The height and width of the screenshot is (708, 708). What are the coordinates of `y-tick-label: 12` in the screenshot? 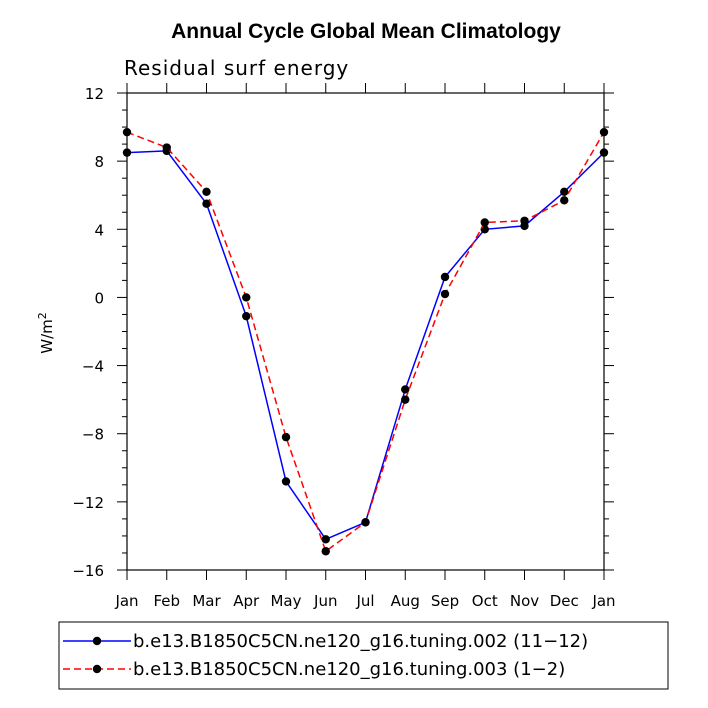 It's located at (94, 94).